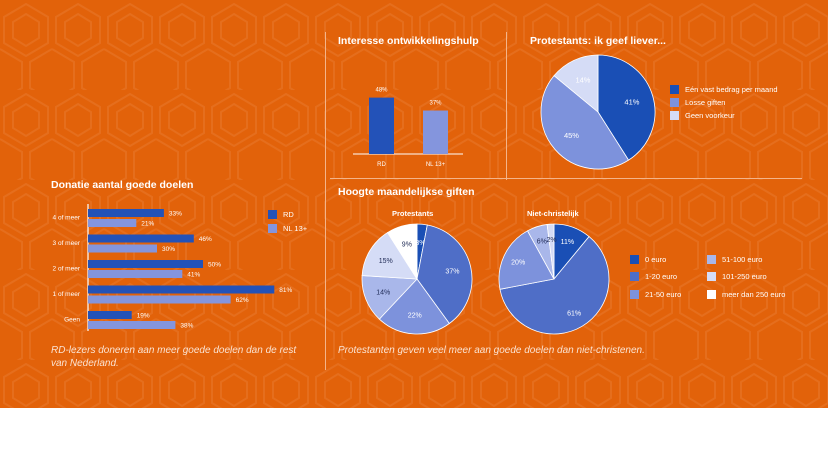 This screenshot has height=461, width=828. I want to click on bar-rd-2-of-meer, so click(145, 264).